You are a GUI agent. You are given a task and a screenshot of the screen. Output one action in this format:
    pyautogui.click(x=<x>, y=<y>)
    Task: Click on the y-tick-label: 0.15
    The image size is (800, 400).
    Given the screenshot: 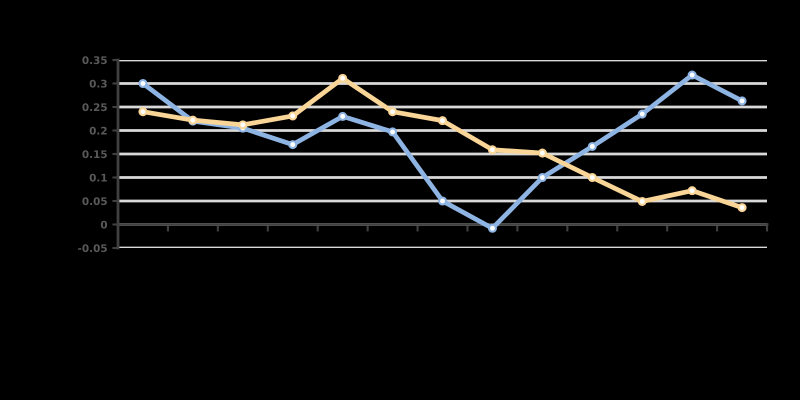 What is the action you would take?
    pyautogui.click(x=94, y=154)
    